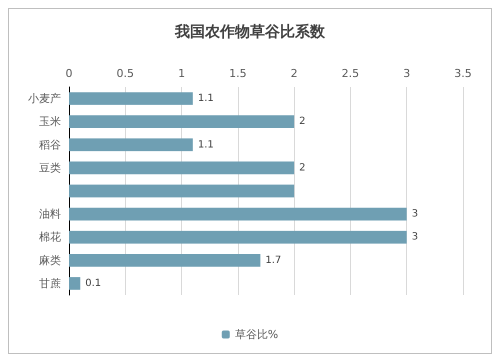 The width and height of the screenshot is (500, 362). Describe the element at coordinates (182, 73) in the screenshot. I see `x-tick-label: 1` at that location.